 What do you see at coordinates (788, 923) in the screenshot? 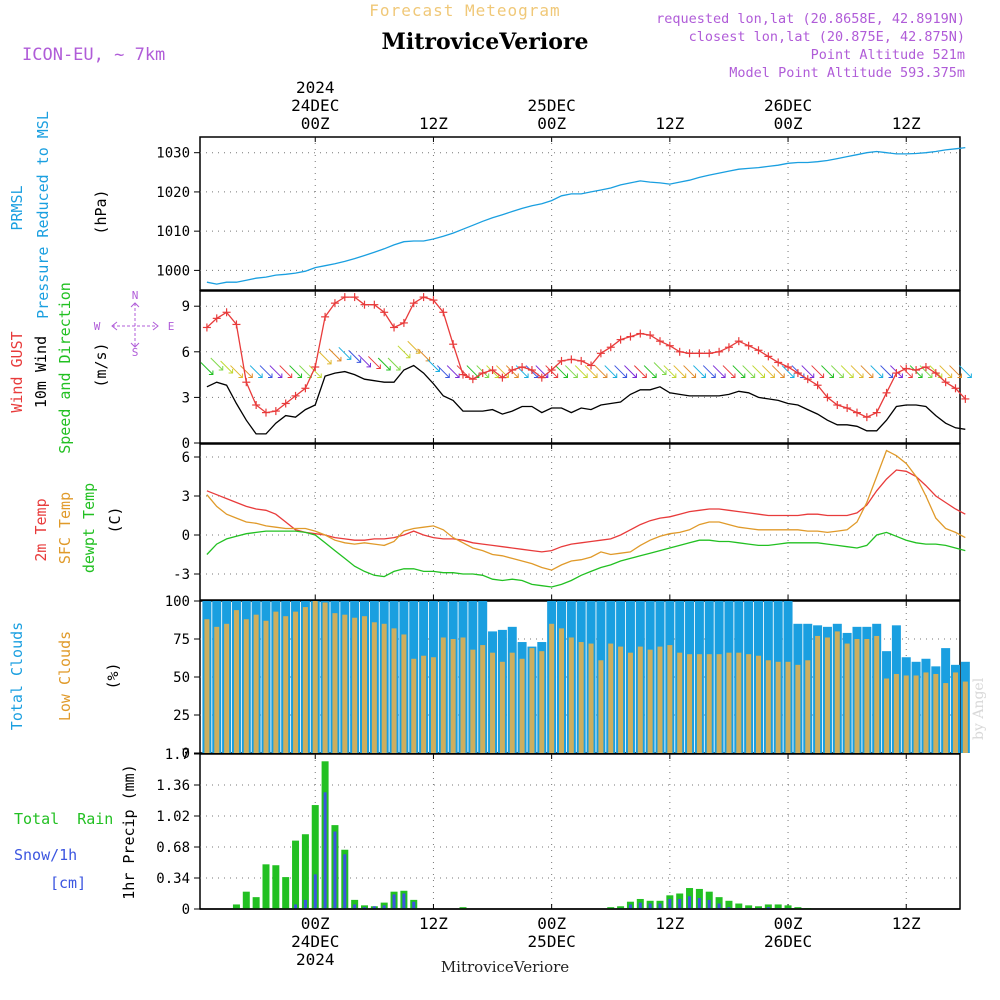
I see `bottom-time-label: 00Z` at bounding box center [788, 923].